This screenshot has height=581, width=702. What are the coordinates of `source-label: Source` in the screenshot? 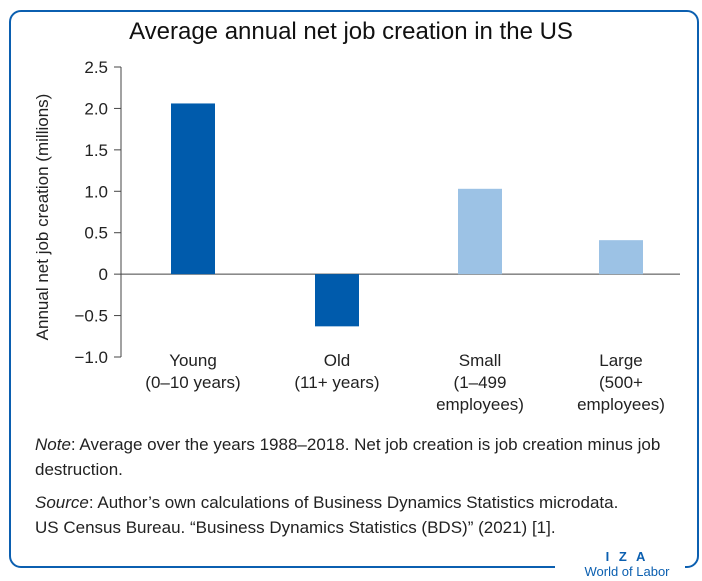 It's located at (62, 502).